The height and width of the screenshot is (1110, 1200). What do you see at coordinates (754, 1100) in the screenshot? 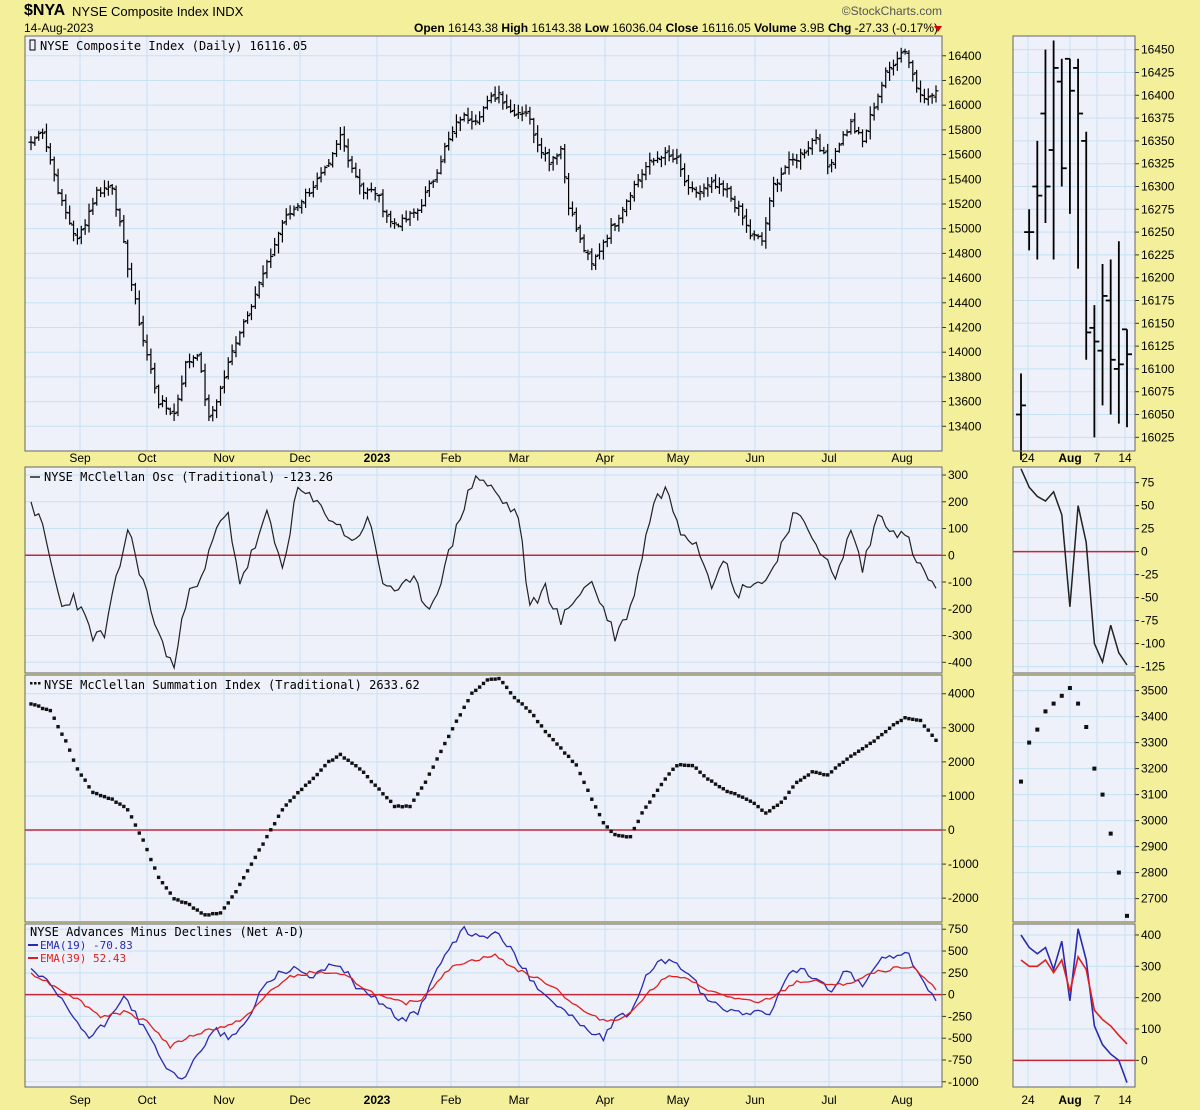
I see `x-tick-label: Jun` at bounding box center [754, 1100].